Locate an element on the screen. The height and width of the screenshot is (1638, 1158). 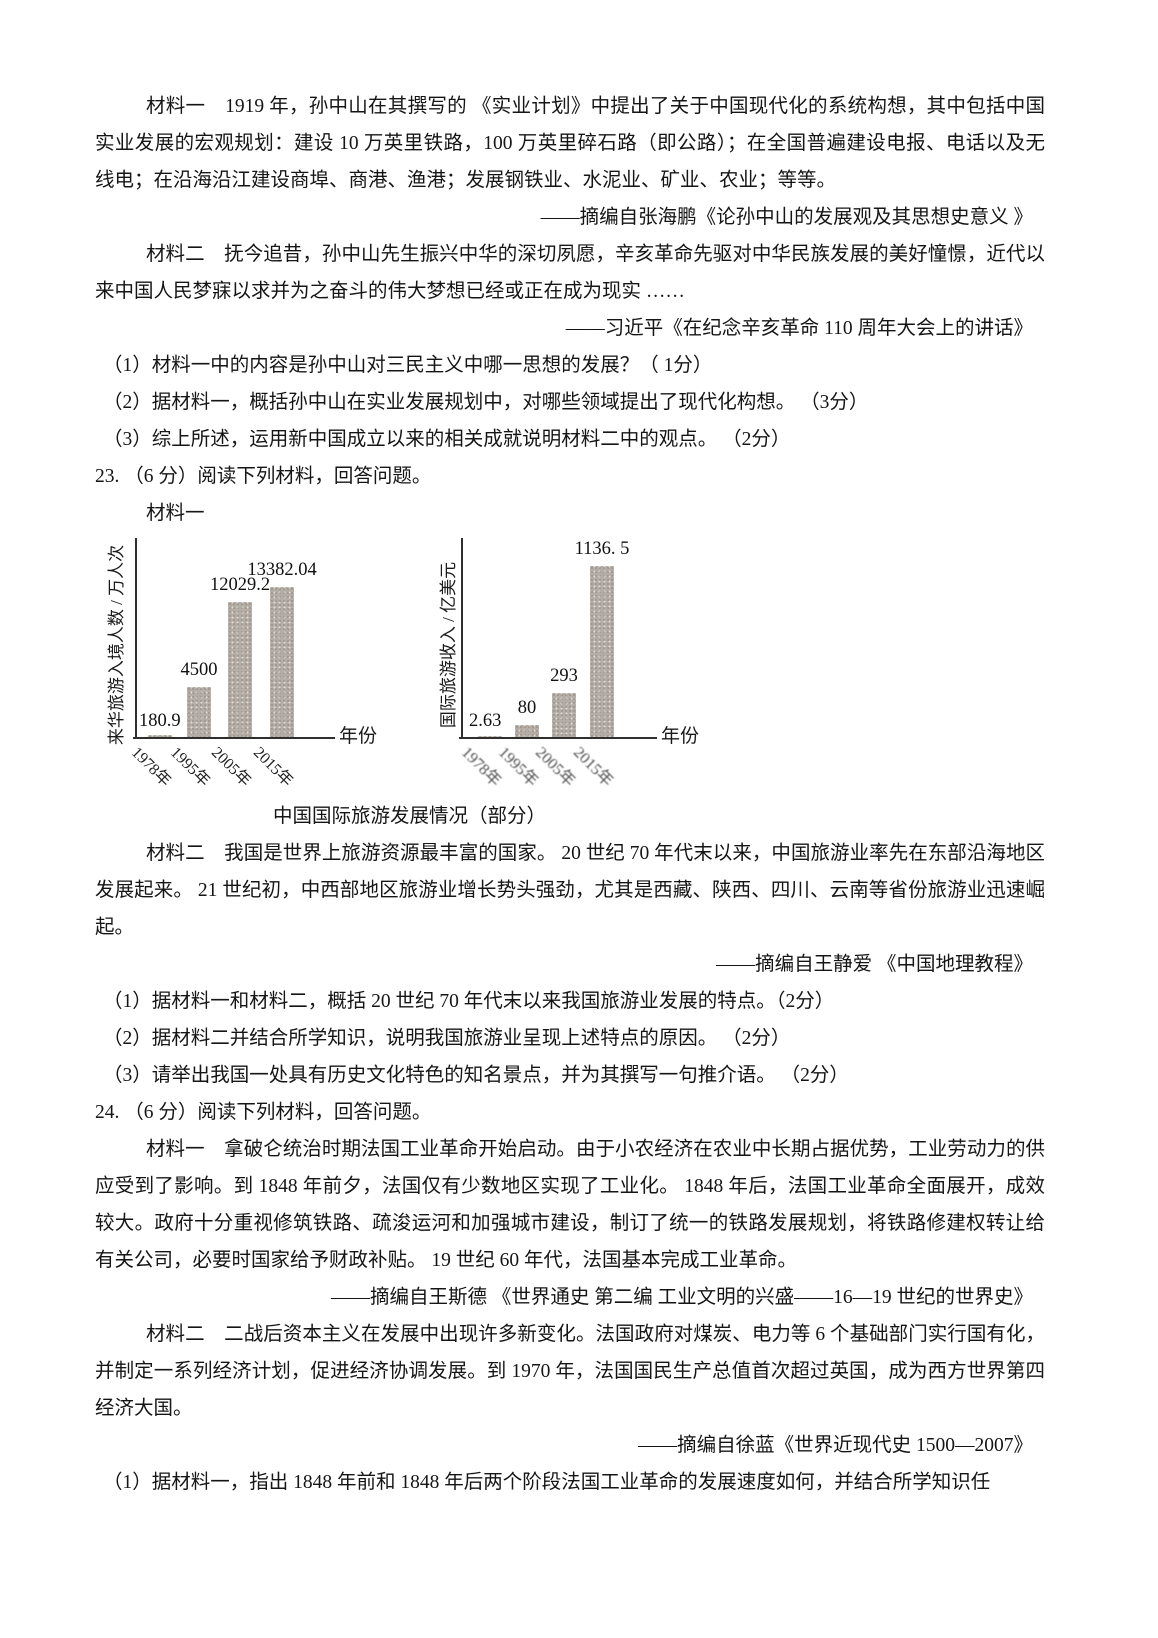
x-tick-label: 1978年 is located at coordinates (480, 767).